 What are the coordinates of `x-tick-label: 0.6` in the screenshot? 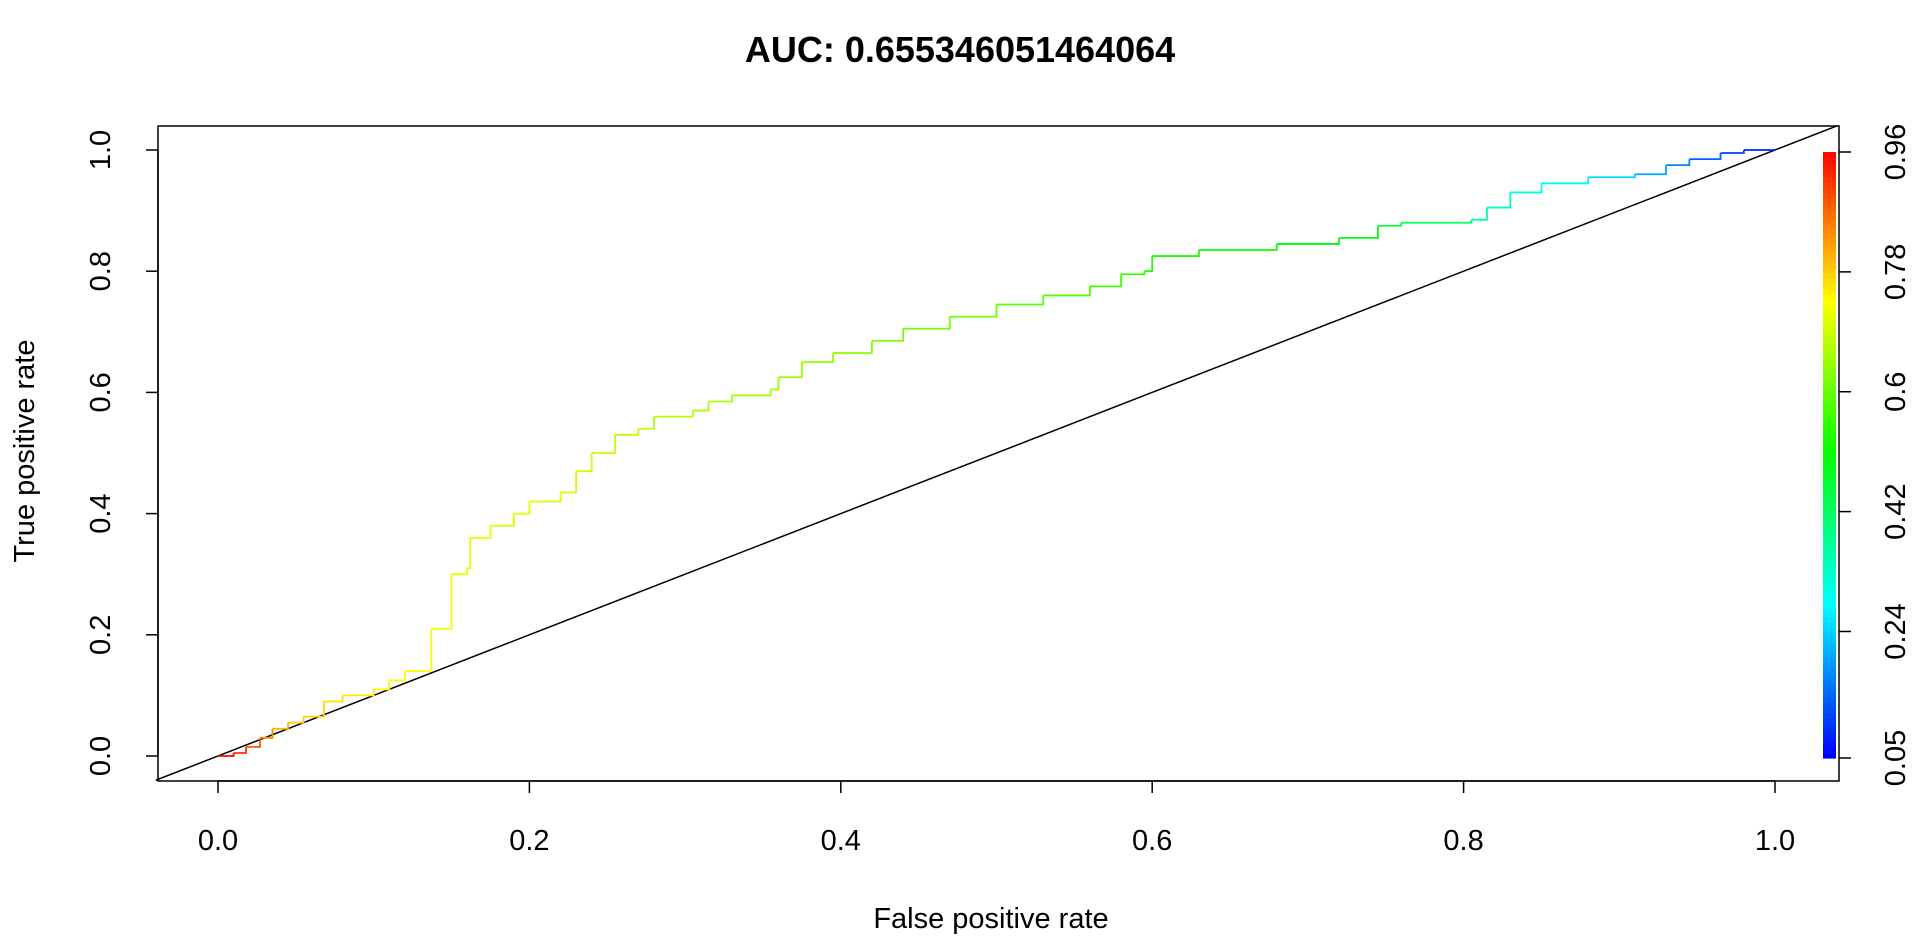 It's located at (1152, 841).